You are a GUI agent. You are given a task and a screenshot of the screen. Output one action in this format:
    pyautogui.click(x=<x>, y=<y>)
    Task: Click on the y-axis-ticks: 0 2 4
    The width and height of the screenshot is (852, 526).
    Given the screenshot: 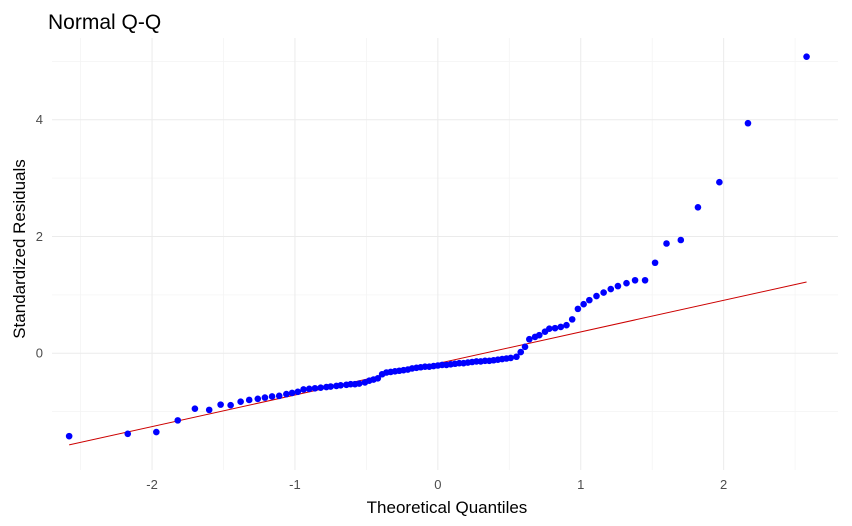 What is the action you would take?
    pyautogui.click(x=39, y=236)
    